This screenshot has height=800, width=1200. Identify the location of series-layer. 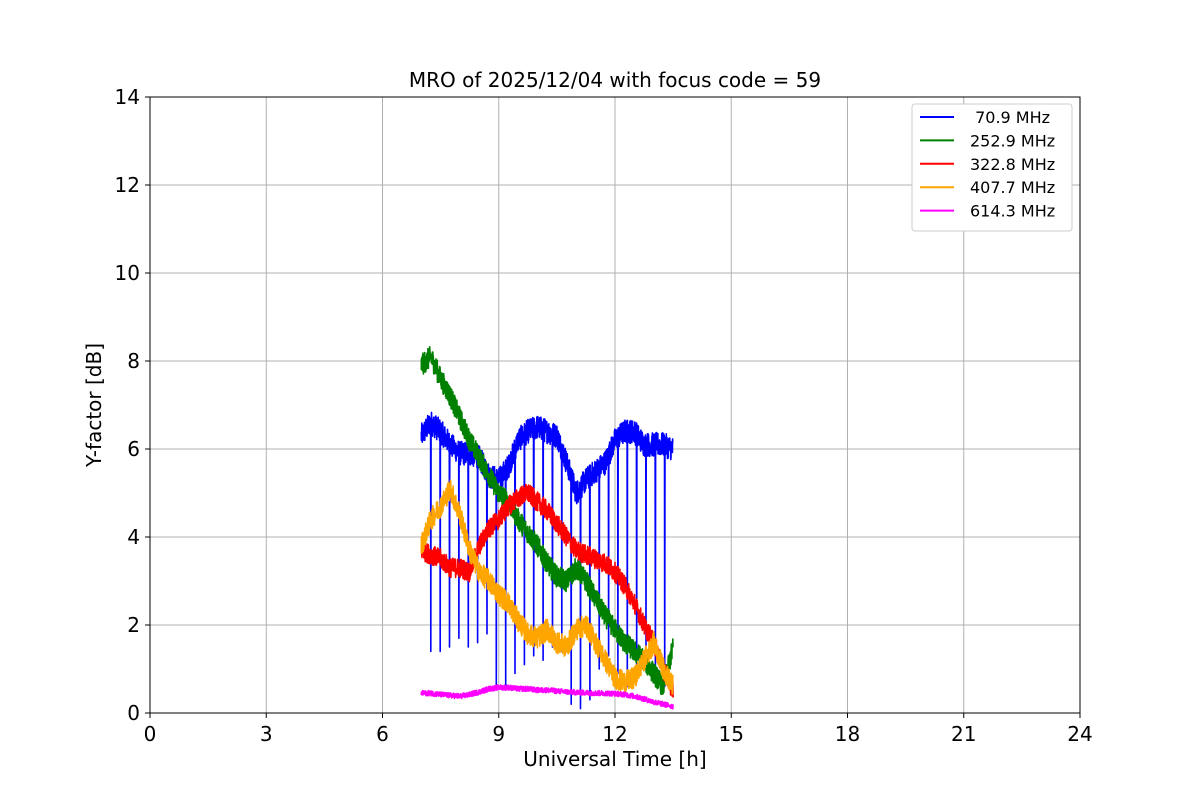
(547, 528).